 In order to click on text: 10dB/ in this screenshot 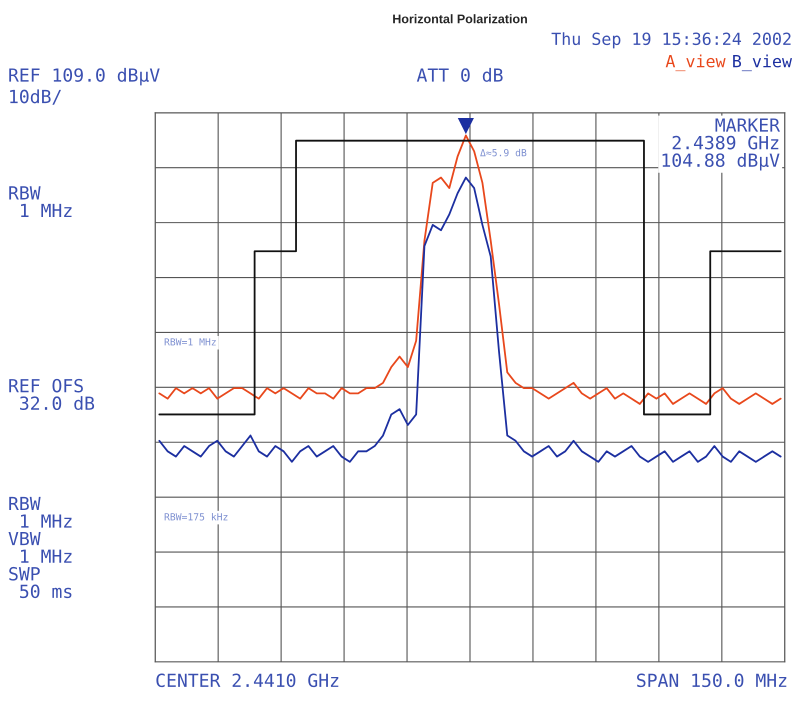, I will do `click(35, 97)`.